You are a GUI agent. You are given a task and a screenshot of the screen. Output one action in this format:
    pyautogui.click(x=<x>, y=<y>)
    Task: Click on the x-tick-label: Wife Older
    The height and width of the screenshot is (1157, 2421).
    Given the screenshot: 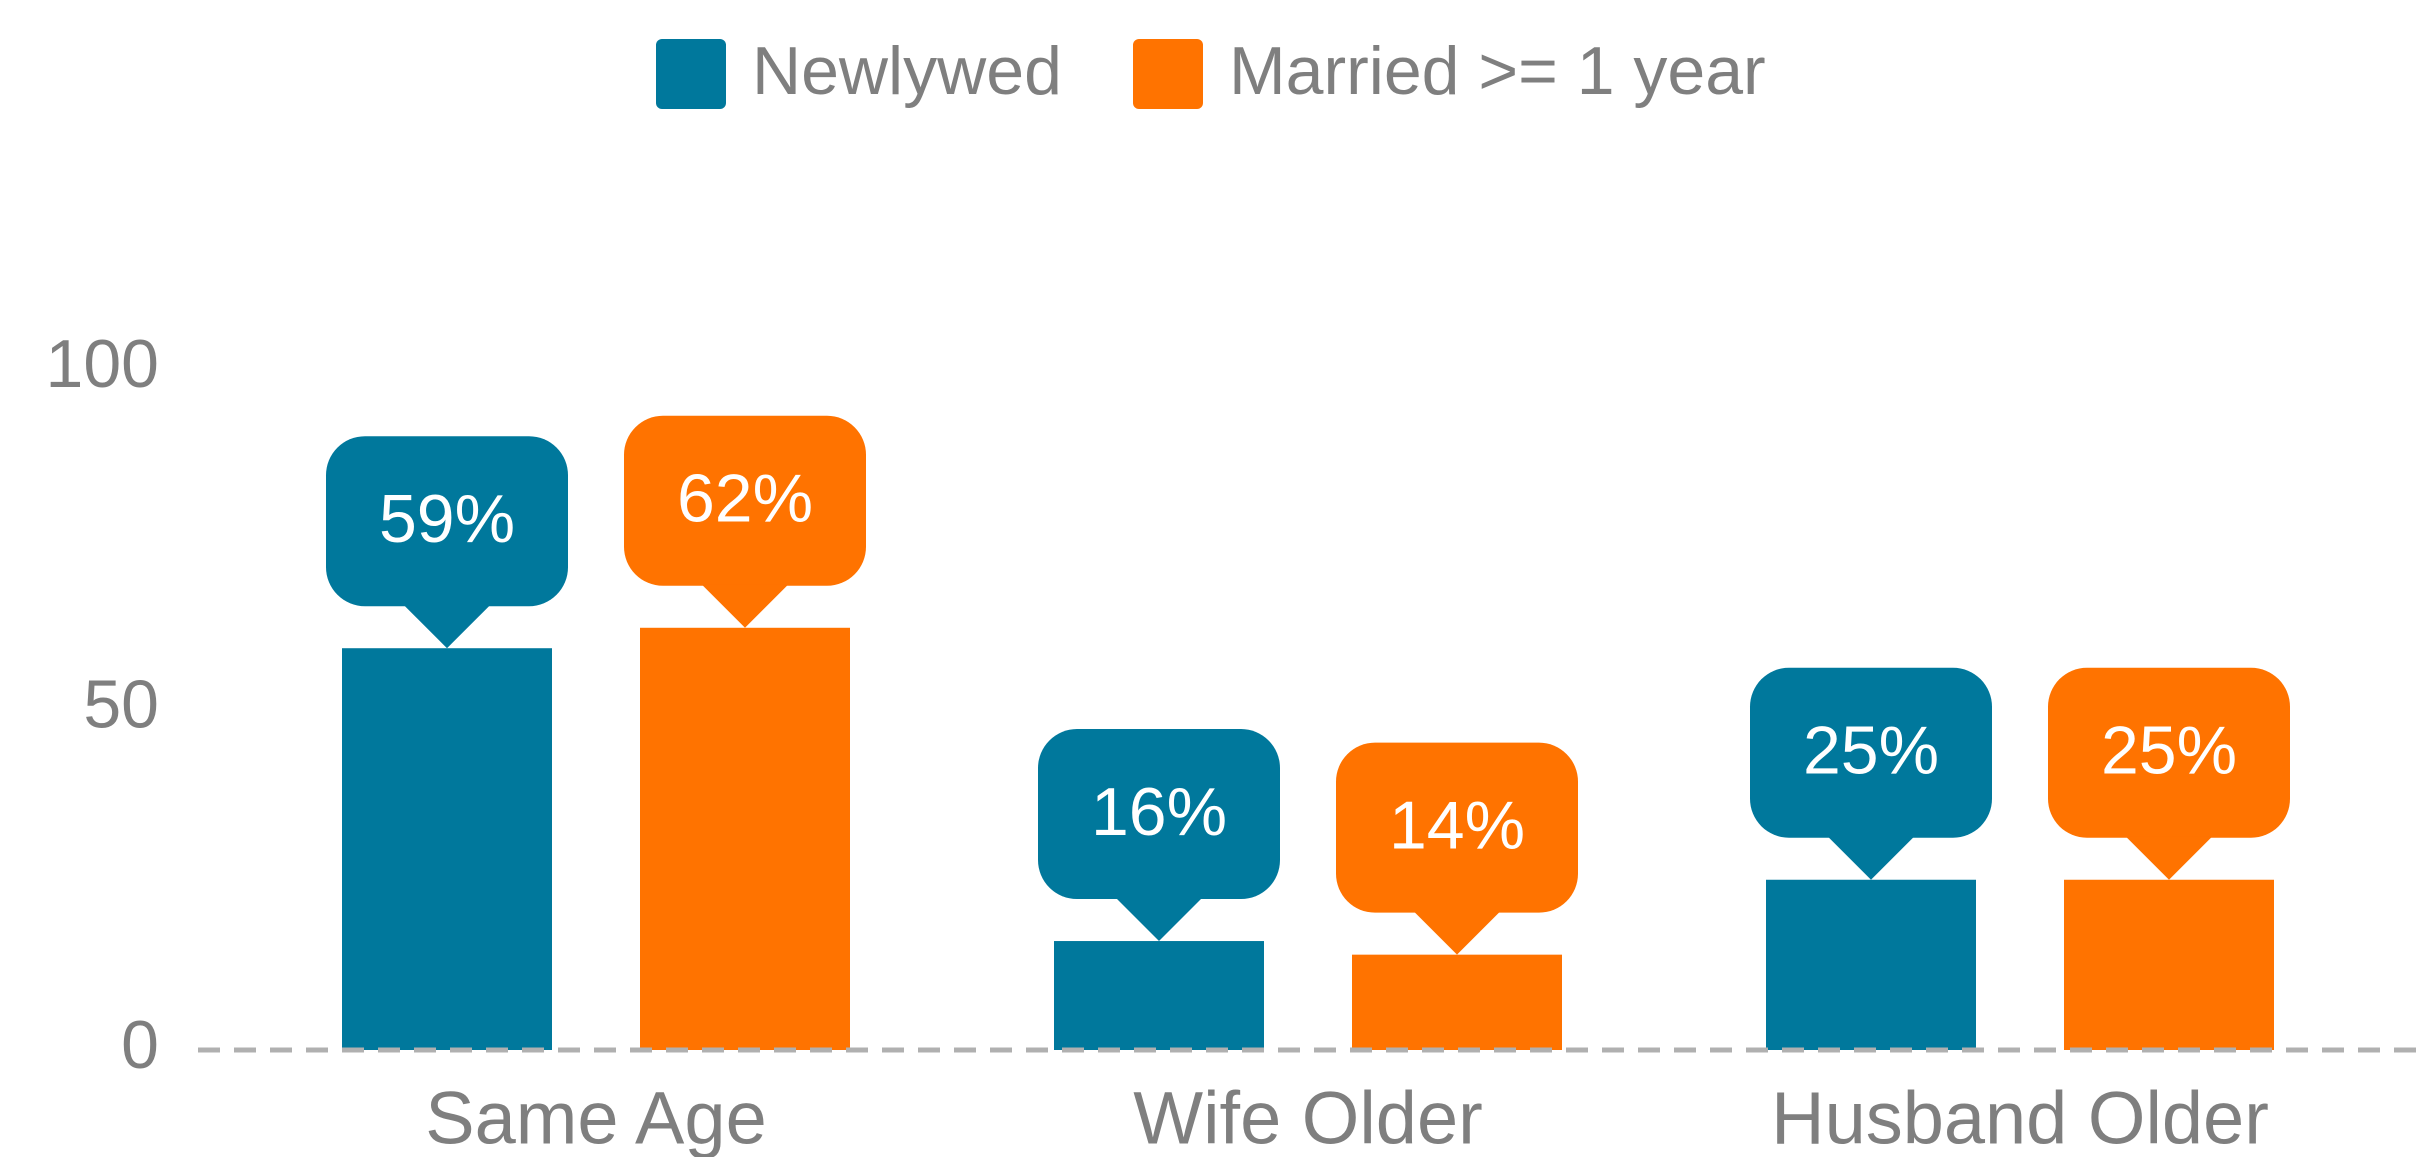 What is the action you would take?
    pyautogui.click(x=1308, y=1117)
    